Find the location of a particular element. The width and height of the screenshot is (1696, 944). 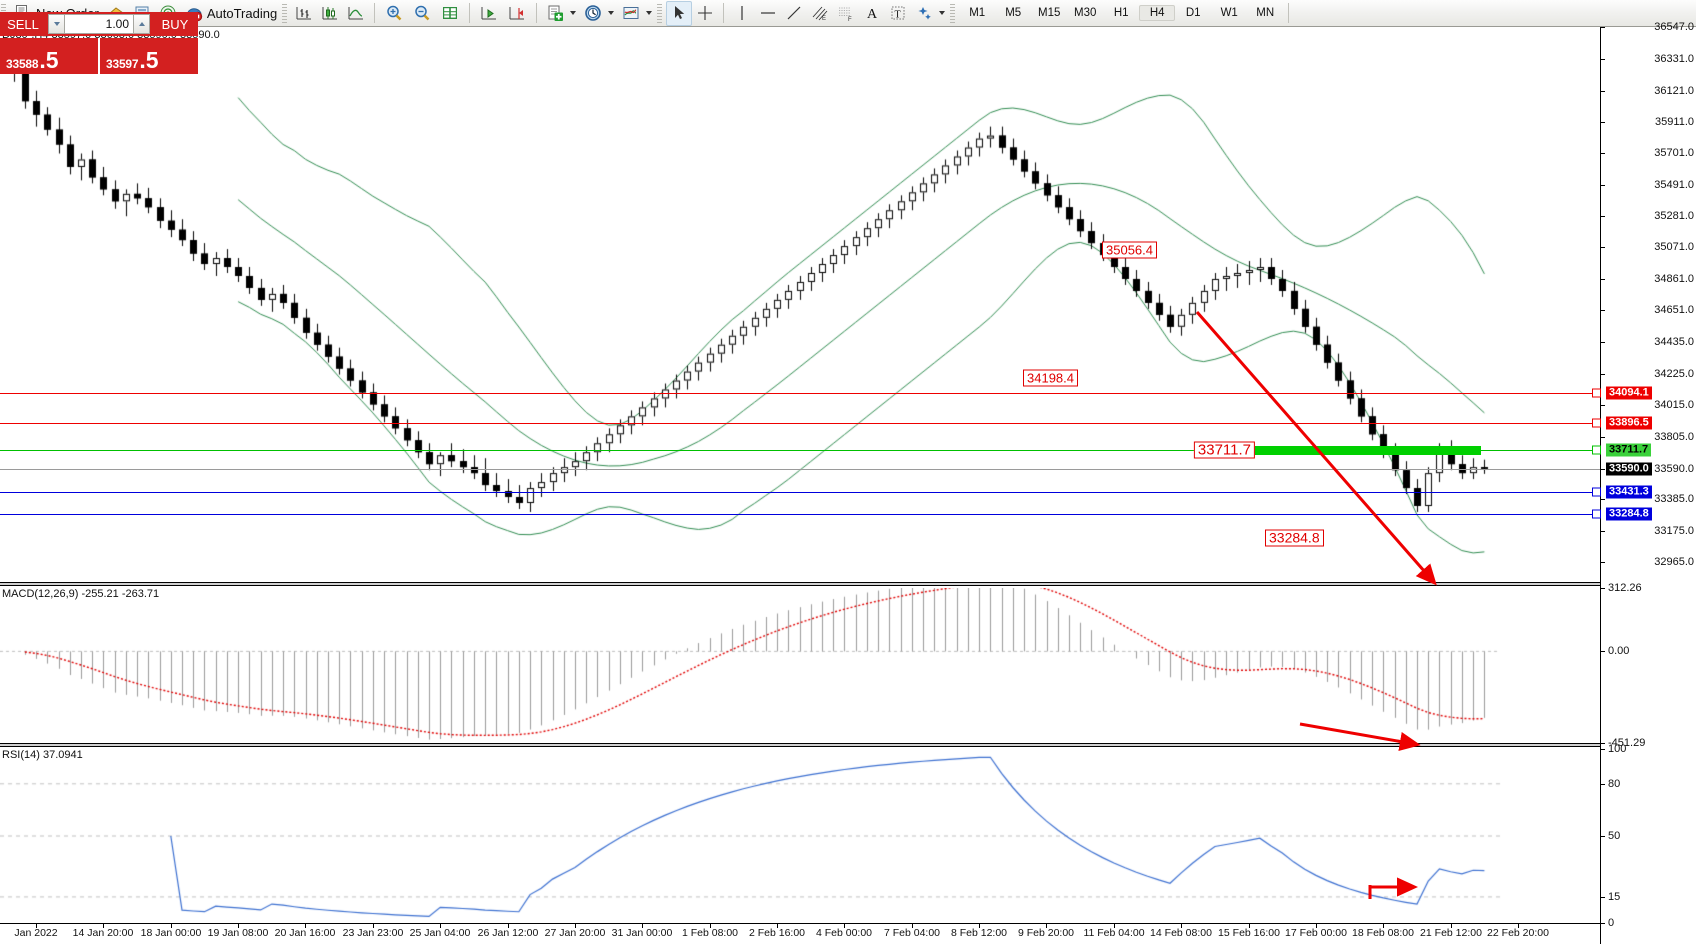

price-chip-support-1: 33431.3 is located at coordinates (1629, 492).